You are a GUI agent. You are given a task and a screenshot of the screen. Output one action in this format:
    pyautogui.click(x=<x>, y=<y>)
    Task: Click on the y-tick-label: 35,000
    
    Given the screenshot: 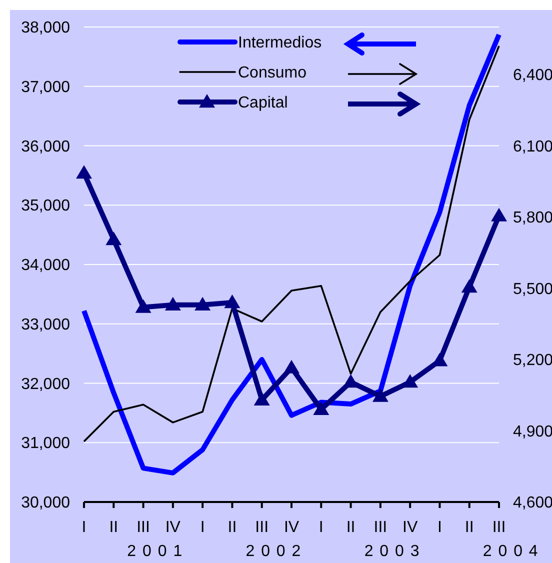 What is the action you would take?
    pyautogui.click(x=45, y=206)
    